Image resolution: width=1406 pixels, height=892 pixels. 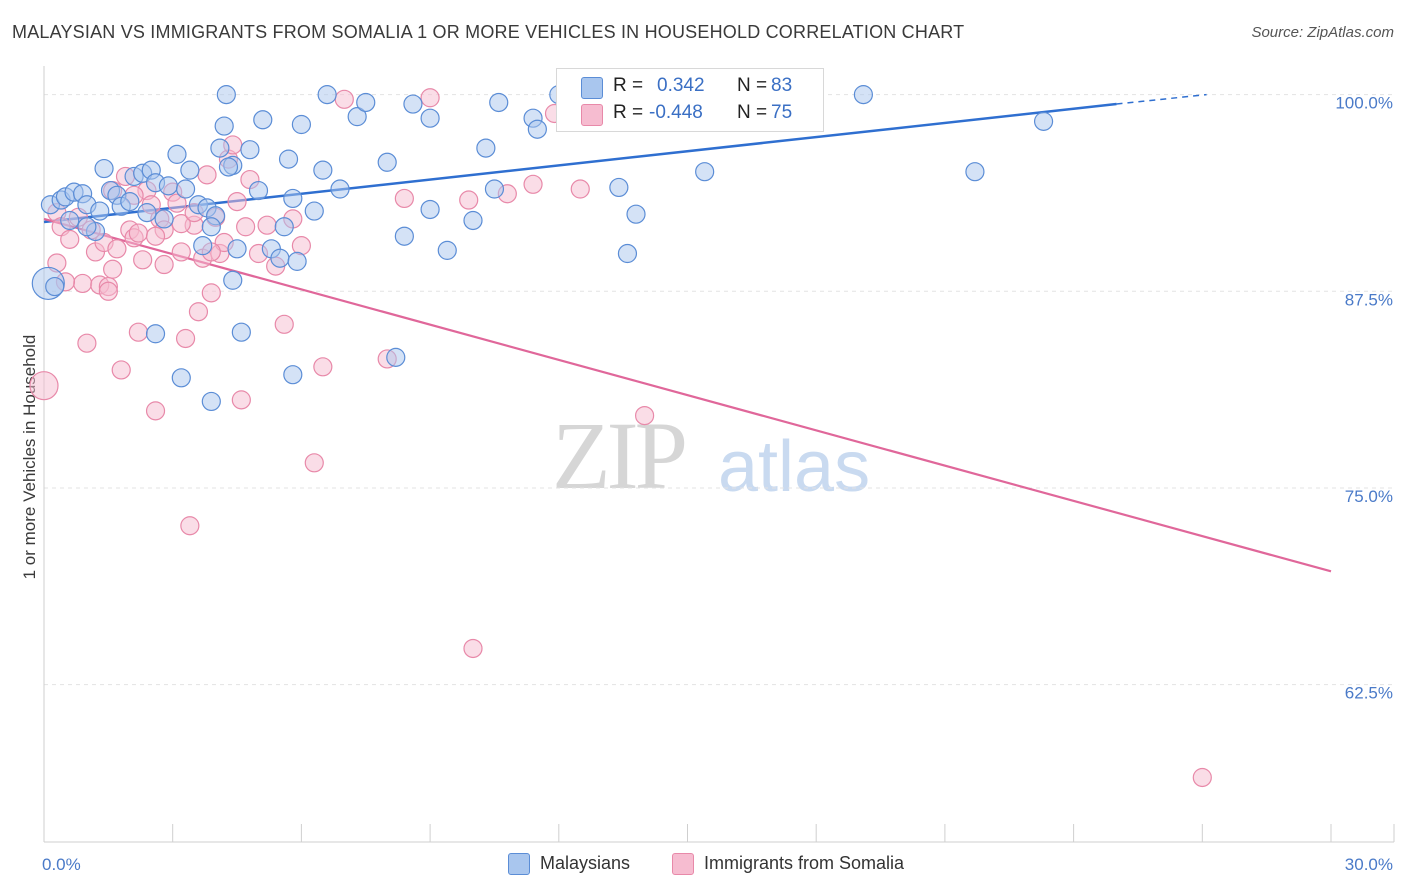 I want to click on stats-legend: R = 0.342 N = 83 R = -0.448 N = 75, so click(x=690, y=100).